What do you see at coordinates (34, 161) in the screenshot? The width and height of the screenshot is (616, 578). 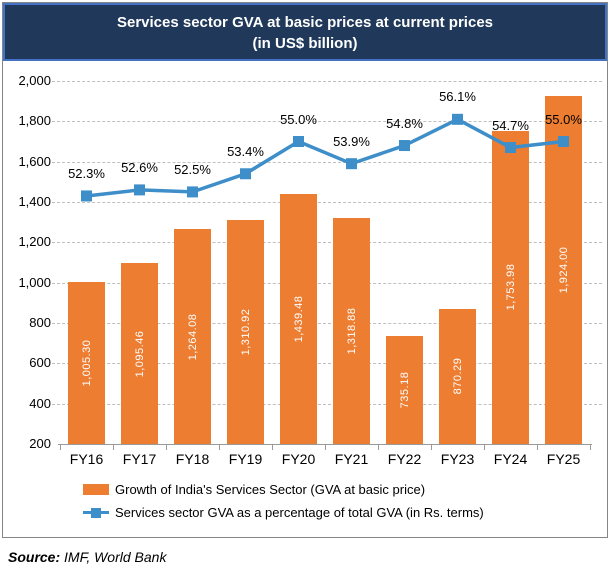 I see `y-axis-label: 1,600` at bounding box center [34, 161].